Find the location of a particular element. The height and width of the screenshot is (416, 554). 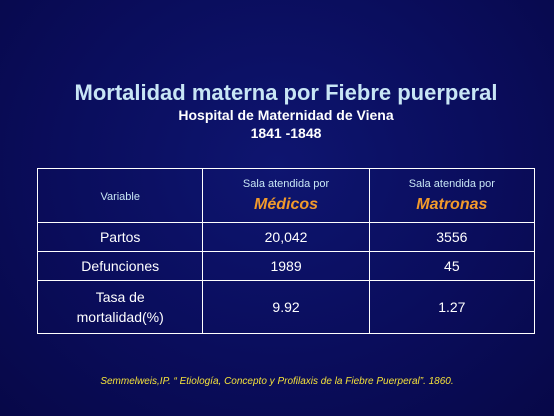

matronas-value: 1.27 is located at coordinates (452, 307).